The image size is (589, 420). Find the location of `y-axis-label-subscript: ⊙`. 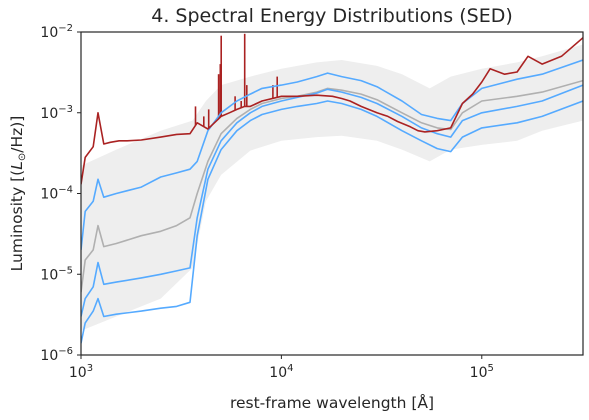

y-axis-label-subscript: ⊙ is located at coordinates (22, 157).